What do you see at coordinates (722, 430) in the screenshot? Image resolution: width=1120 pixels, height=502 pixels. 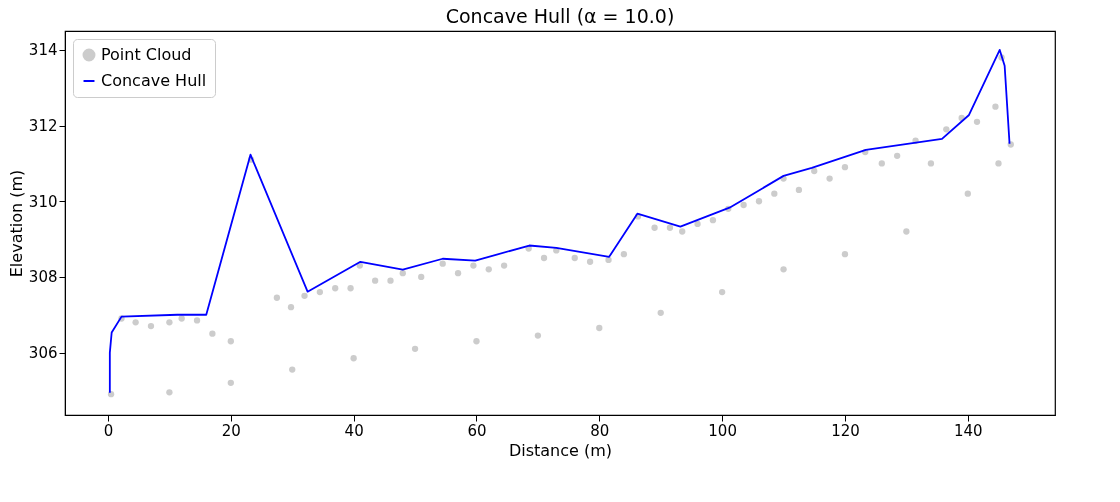 I see `x-tick-label: 100` at bounding box center [722, 430].